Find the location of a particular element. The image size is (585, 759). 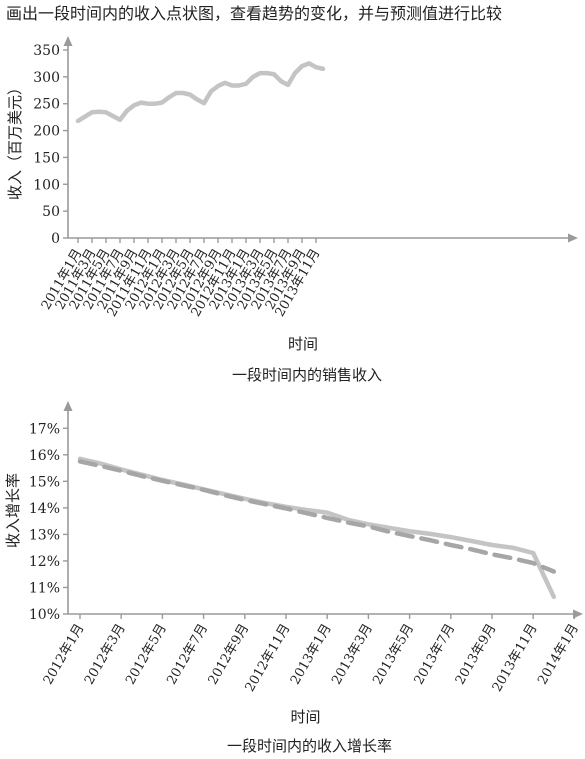

y-tick-label: 50 is located at coordinates (51, 212).